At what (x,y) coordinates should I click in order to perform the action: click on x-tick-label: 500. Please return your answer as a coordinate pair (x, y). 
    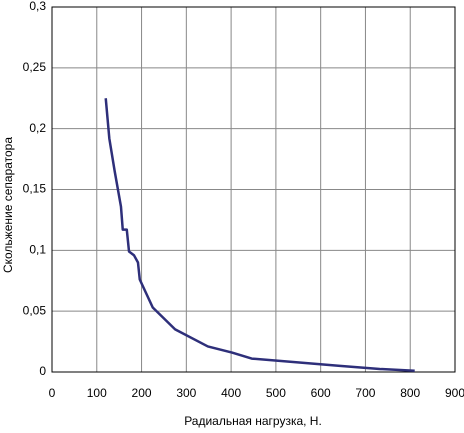
    Looking at the image, I should click on (276, 393).